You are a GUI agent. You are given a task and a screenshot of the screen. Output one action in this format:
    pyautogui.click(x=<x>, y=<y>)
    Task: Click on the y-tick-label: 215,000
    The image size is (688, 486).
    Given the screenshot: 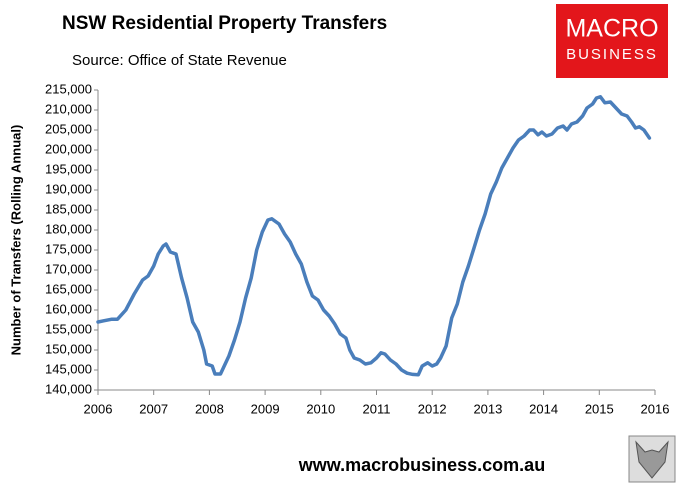 What is the action you would take?
    pyautogui.click(x=68, y=88)
    